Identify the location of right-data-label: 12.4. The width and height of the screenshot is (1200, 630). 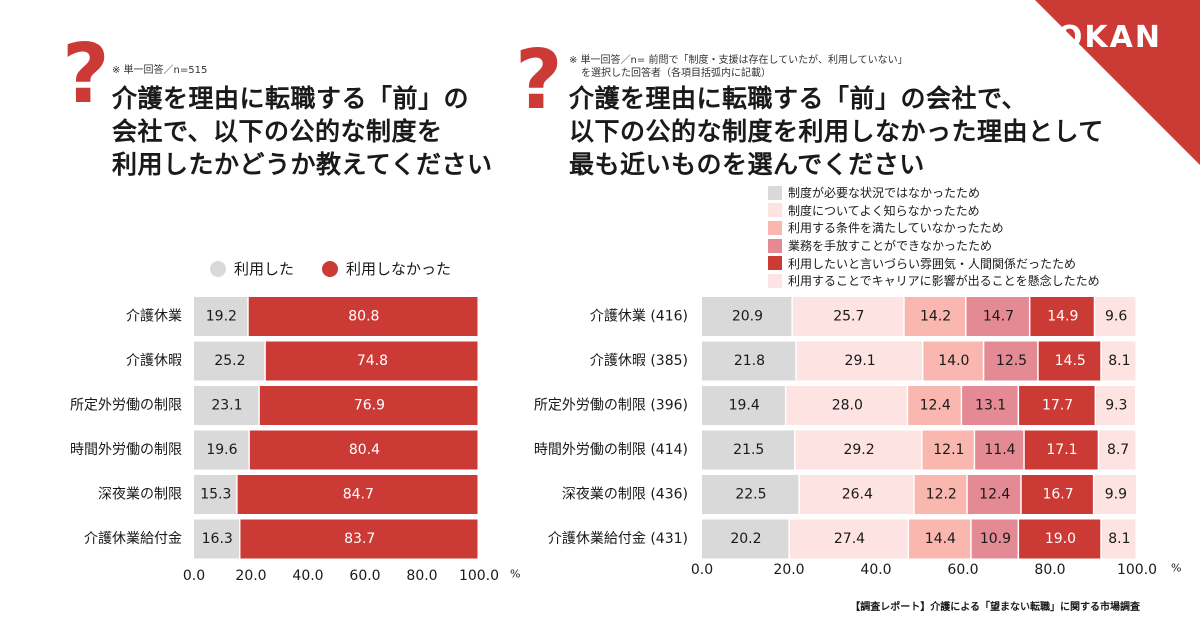
(994, 495).